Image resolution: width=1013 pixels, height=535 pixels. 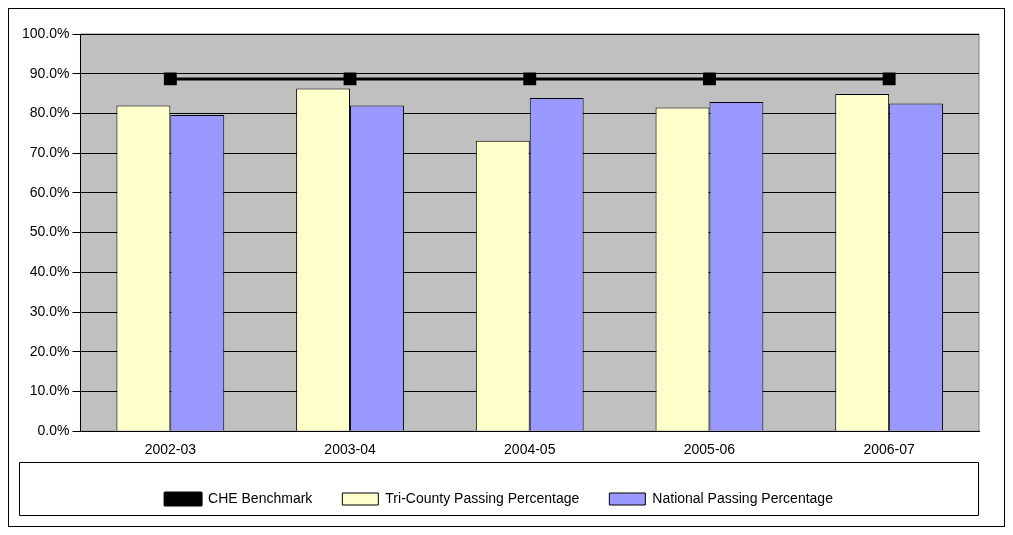 What do you see at coordinates (49, 72) in the screenshot?
I see `y-tick-label: 90.0%` at bounding box center [49, 72].